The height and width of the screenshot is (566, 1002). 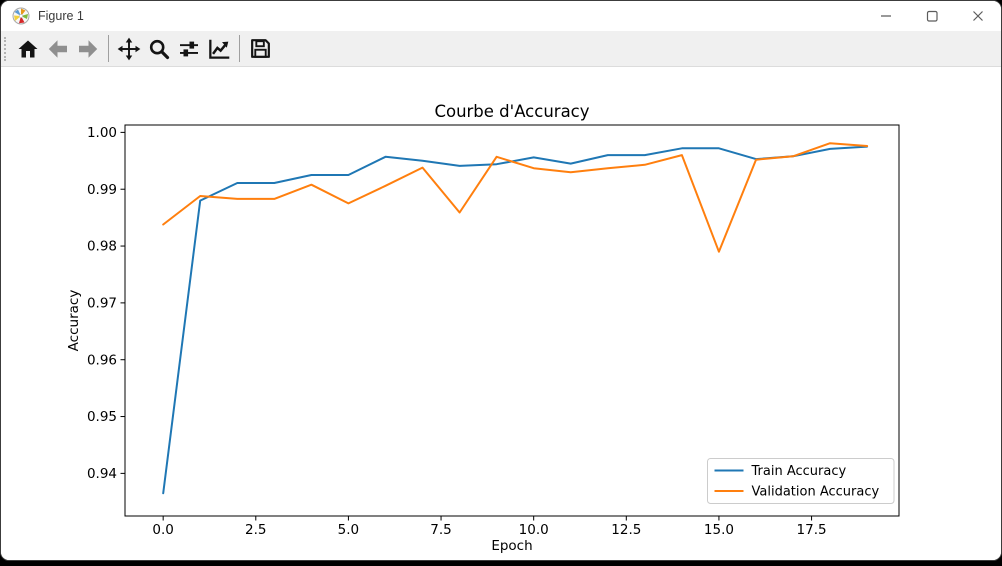 I want to click on home-icon, so click(x=28, y=48).